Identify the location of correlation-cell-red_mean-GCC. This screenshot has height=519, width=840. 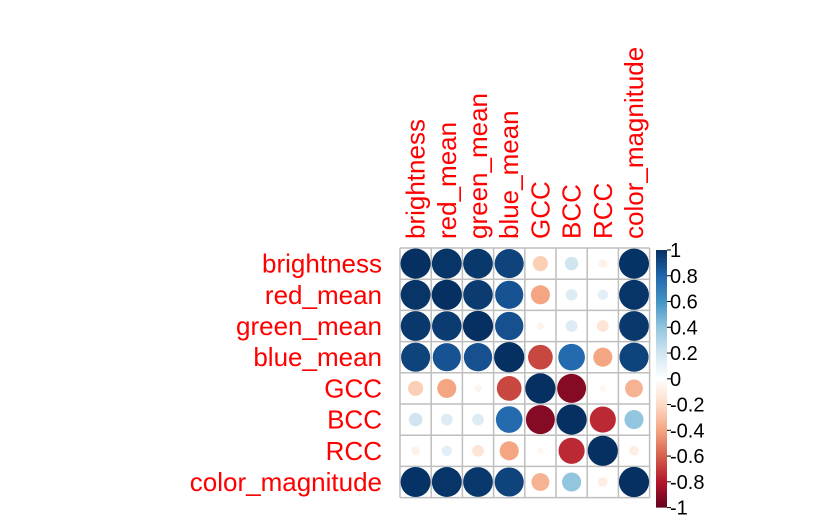
(540, 295).